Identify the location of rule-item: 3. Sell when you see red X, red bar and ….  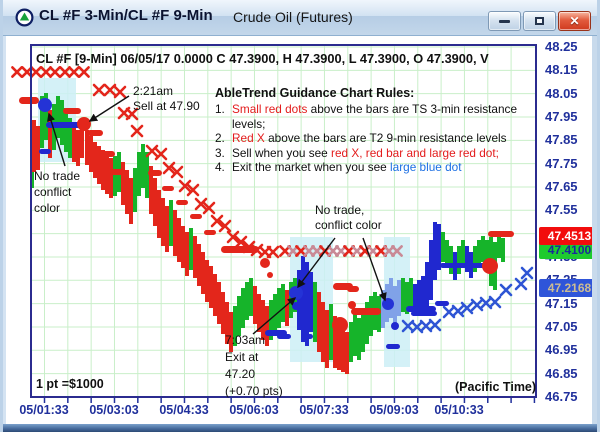
(357, 152).